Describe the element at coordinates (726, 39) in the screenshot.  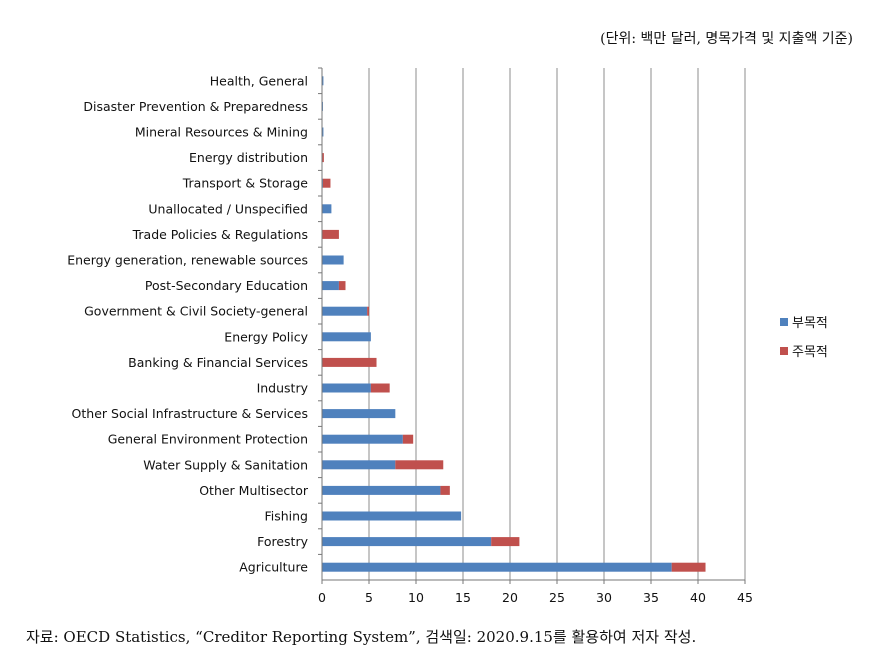
I see `unit-note: (단위: 백만 달러, 명목가격 및 지출액 기준)` at that location.